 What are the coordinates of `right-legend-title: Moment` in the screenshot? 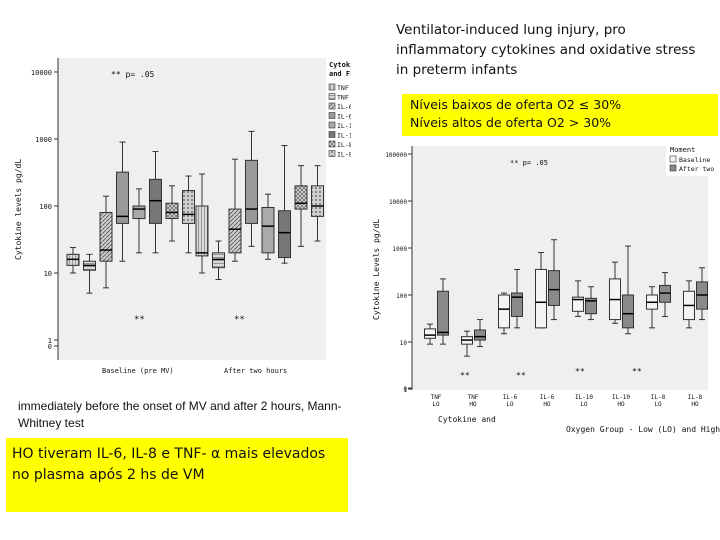 It's located at (682, 150).